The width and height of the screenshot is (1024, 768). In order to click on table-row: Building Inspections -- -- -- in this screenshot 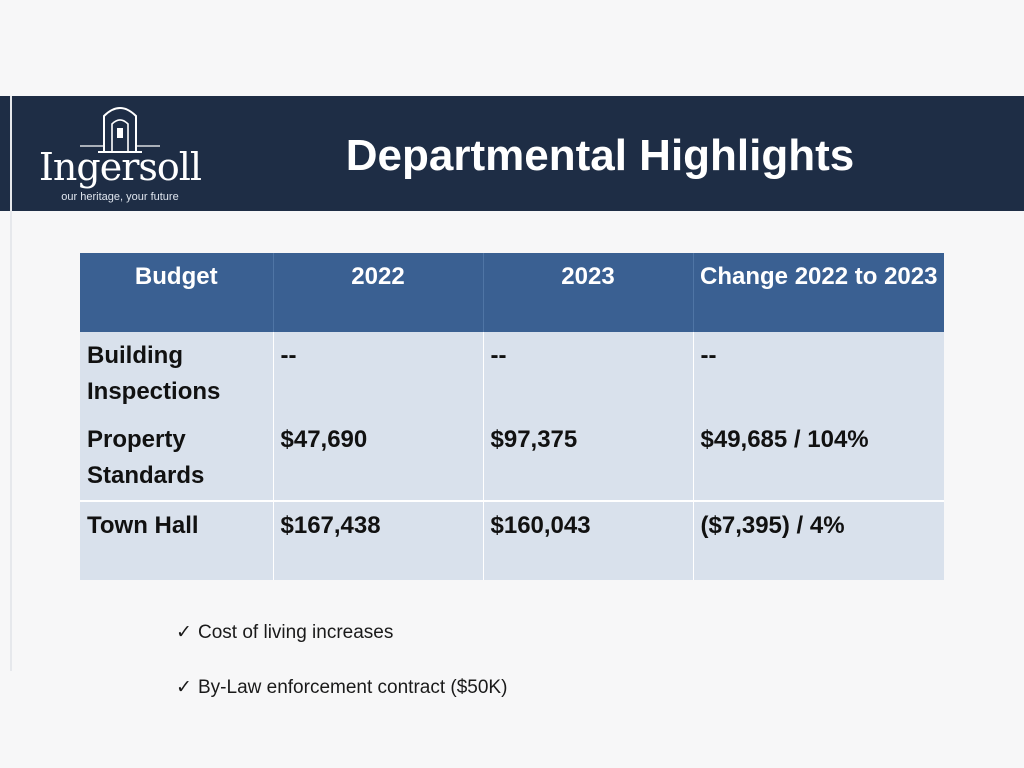, I will do `click(512, 374)`.